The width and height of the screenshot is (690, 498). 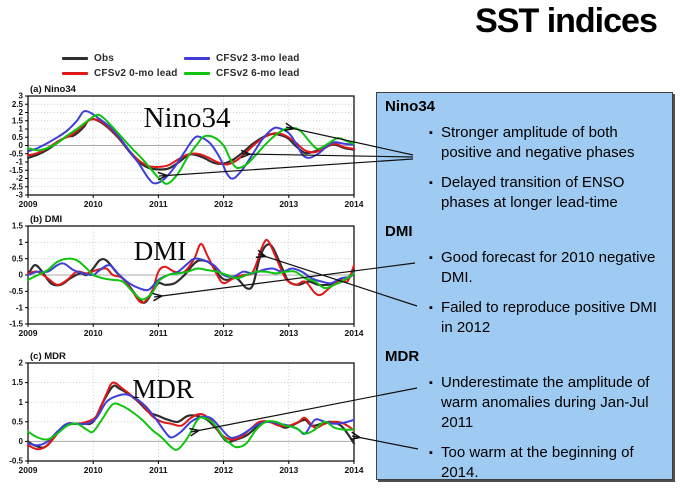 What do you see at coordinates (160, 251) in the screenshot?
I see `panel-inner-title: DMI` at bounding box center [160, 251].